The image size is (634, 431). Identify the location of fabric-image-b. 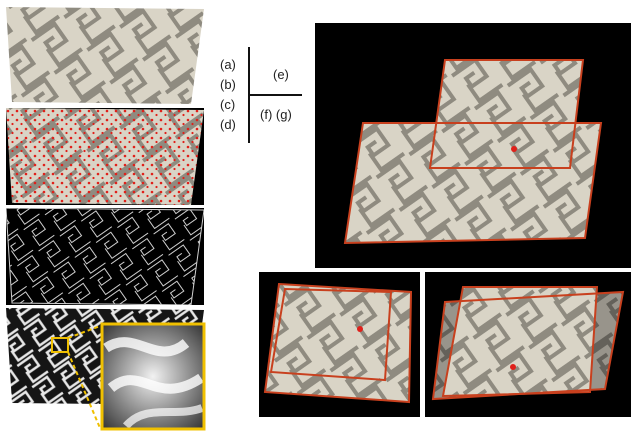
(105, 156).